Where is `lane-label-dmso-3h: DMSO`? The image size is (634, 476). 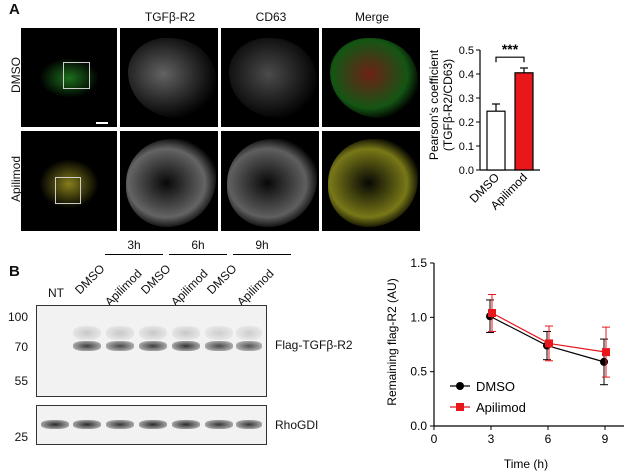 lane-label-dmso-3h: DMSO is located at coordinates (90, 279).